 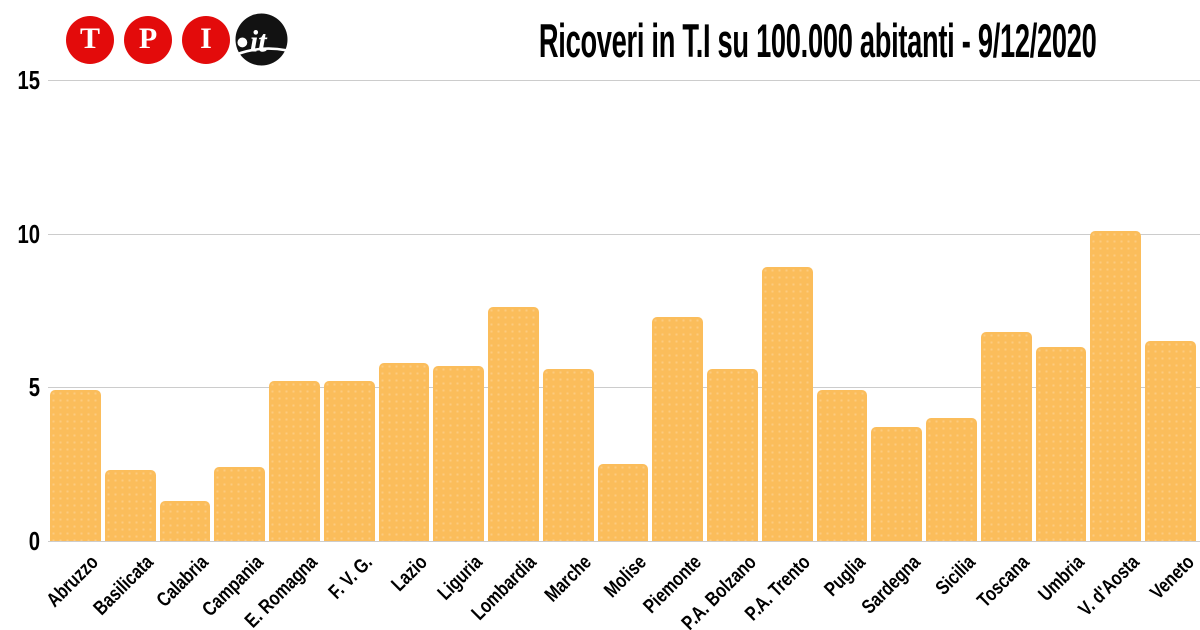 What do you see at coordinates (185, 521) in the screenshot?
I see `bar-calabria` at bounding box center [185, 521].